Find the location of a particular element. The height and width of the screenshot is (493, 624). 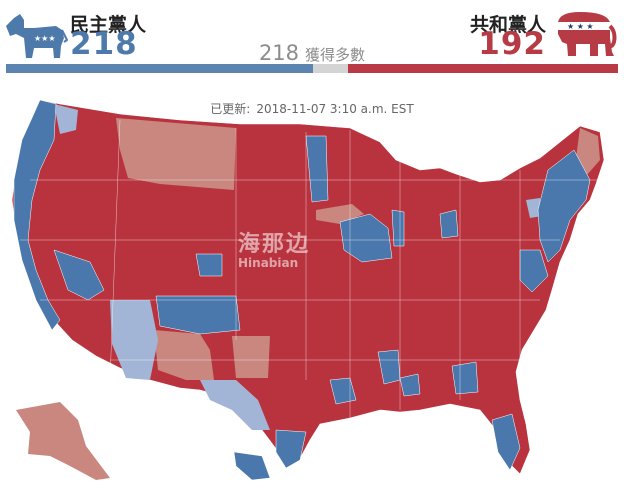

region-northeast is located at coordinates (564, 206).